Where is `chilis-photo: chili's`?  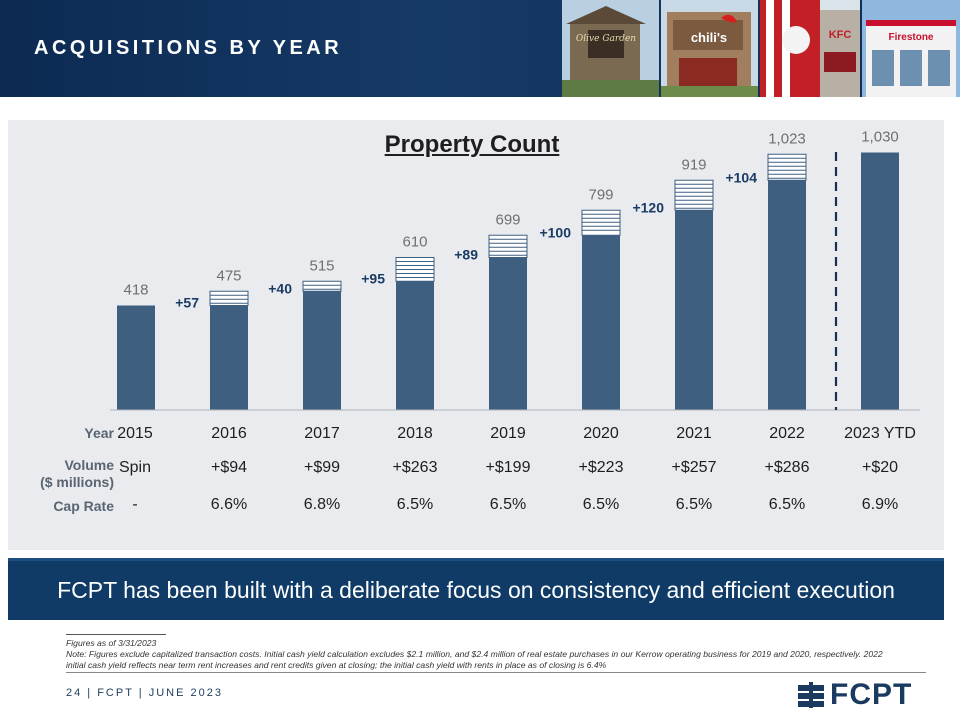
chilis-photo: chili's is located at coordinates (709, 48).